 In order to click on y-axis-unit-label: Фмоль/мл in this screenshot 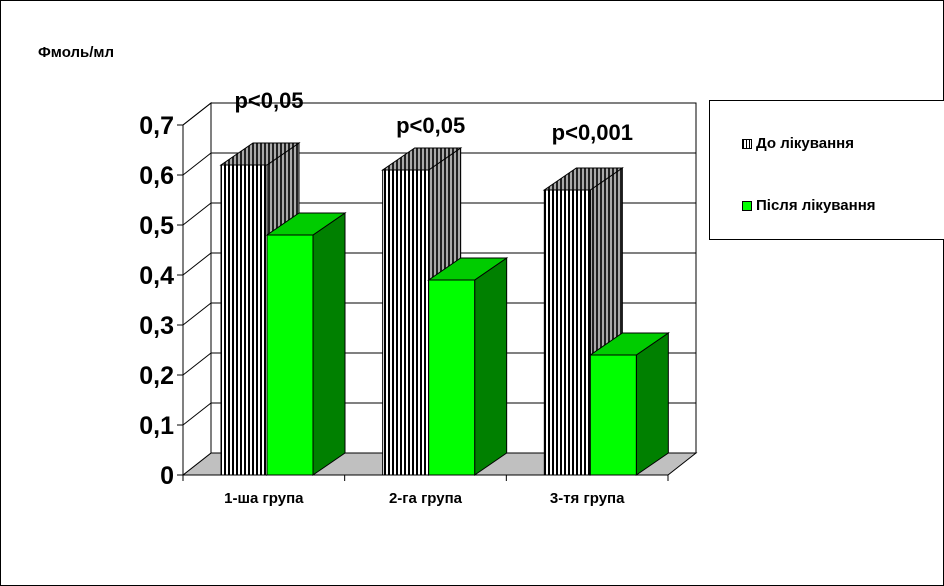, I will do `click(76, 52)`.